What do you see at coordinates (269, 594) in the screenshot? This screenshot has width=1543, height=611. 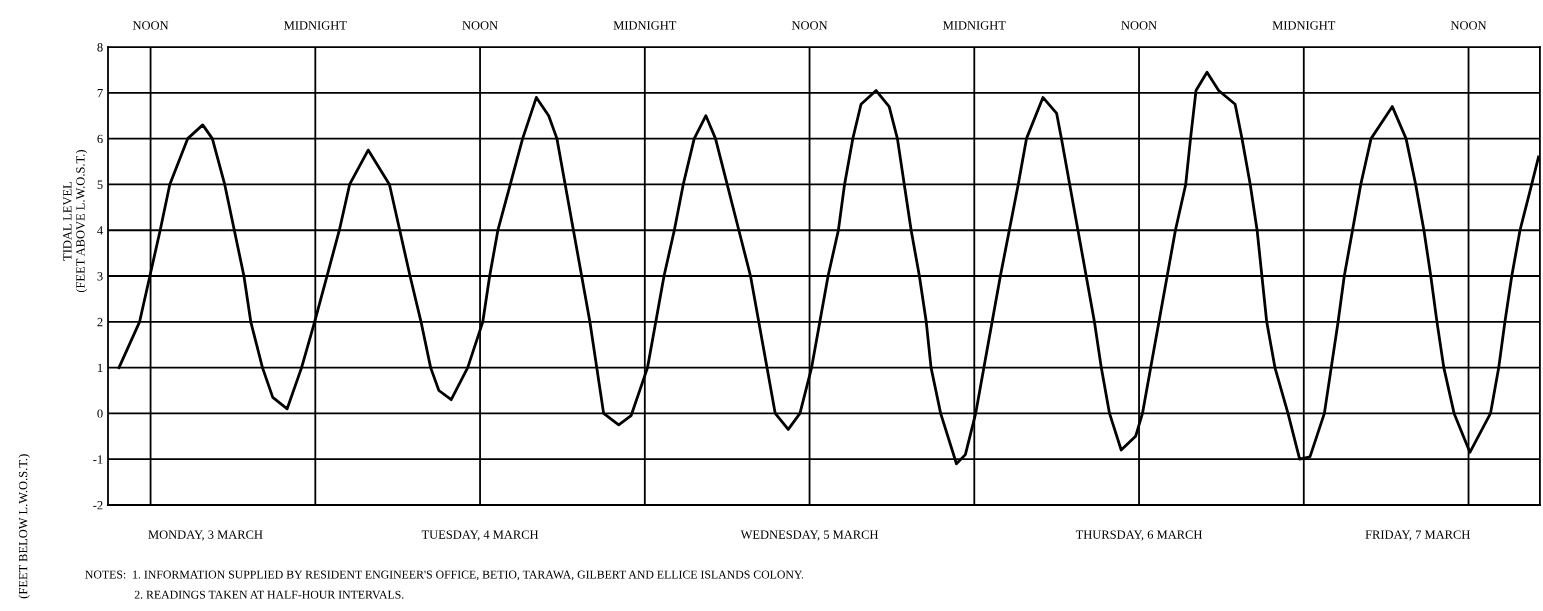 I see `text: 2. READINGS TAKEN AT HALF-HOUR INTERVALS.` at bounding box center [269, 594].